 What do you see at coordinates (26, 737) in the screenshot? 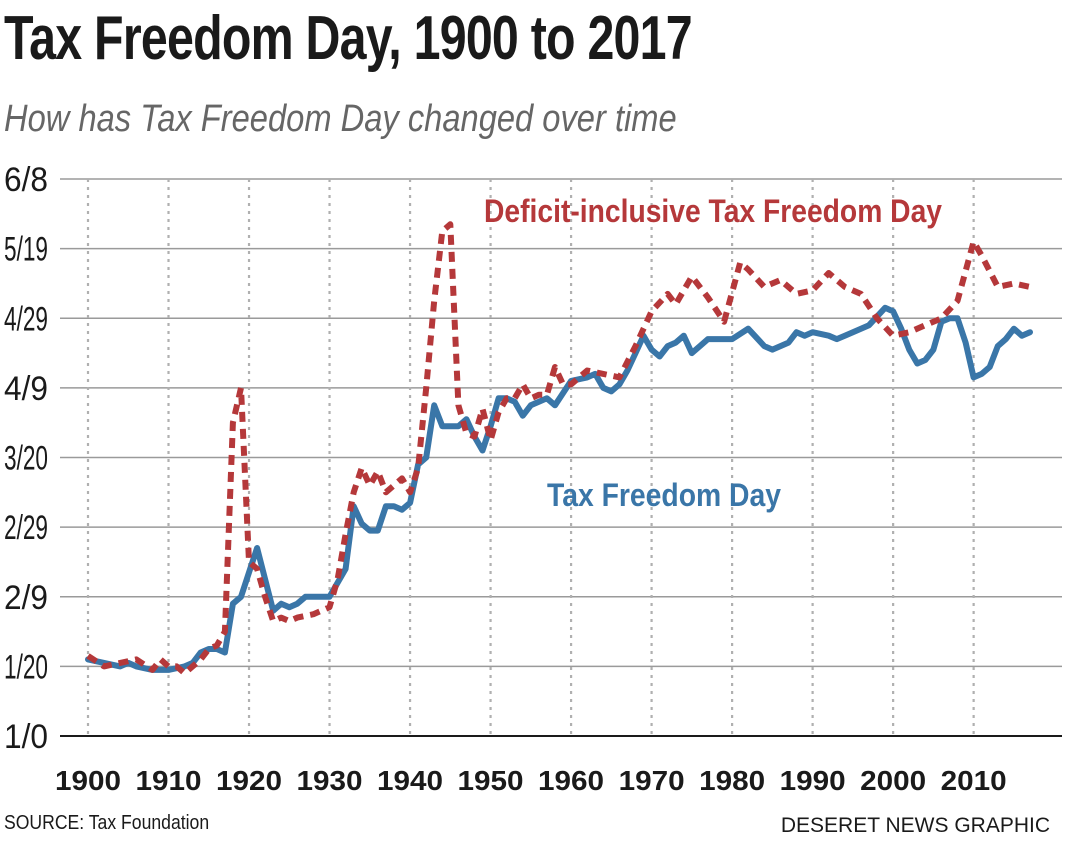
I see `y-tick-label: 1/0` at bounding box center [26, 737].